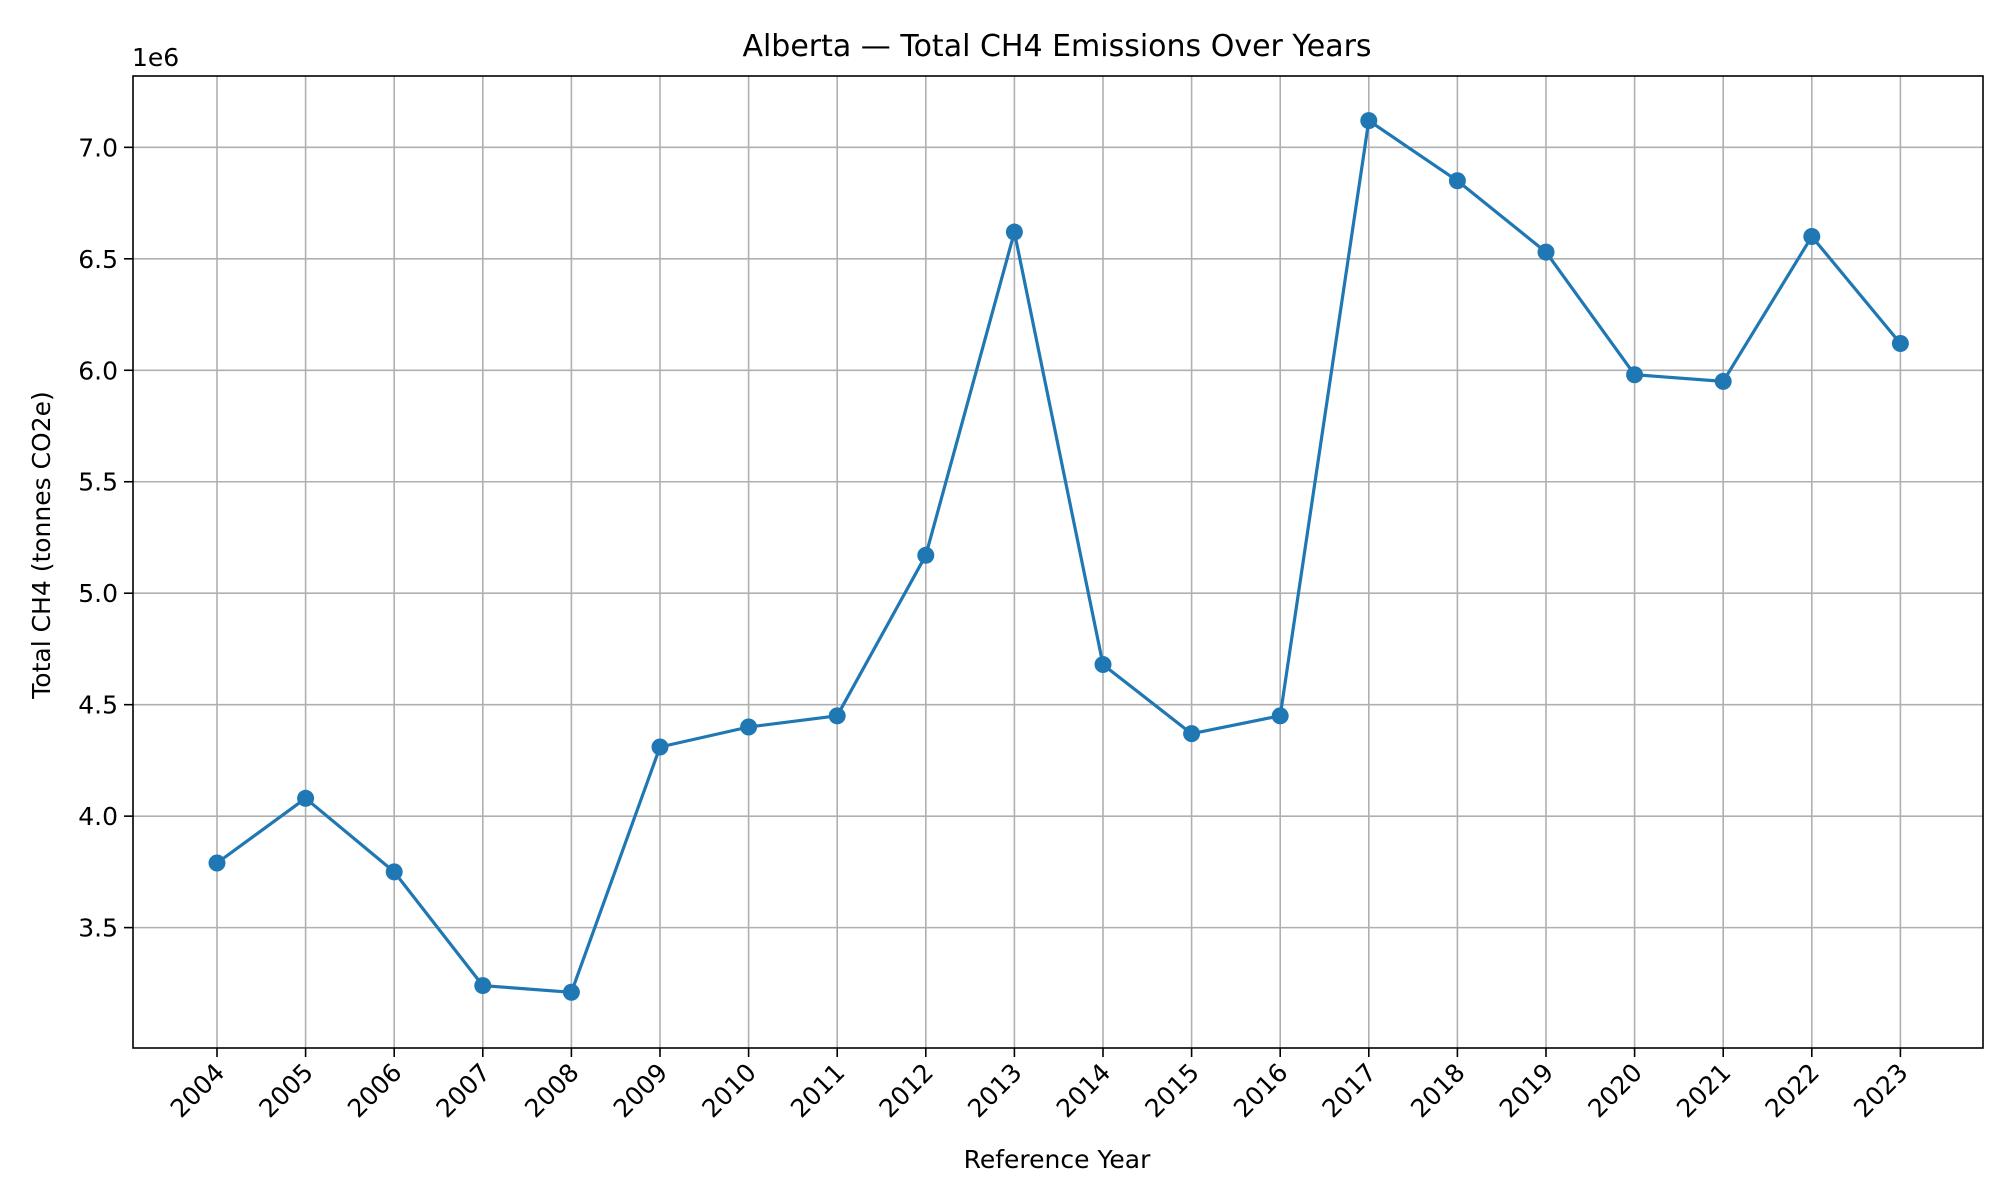  I want to click on x-tick-label: 2019, so click(1526, 1090).